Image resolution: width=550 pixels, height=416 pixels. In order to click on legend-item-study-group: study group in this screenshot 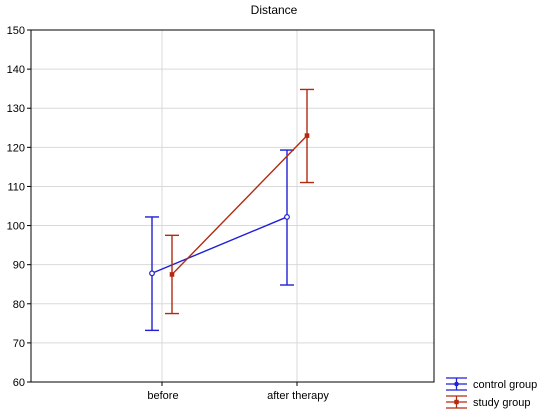, I will do `click(488, 402)`.